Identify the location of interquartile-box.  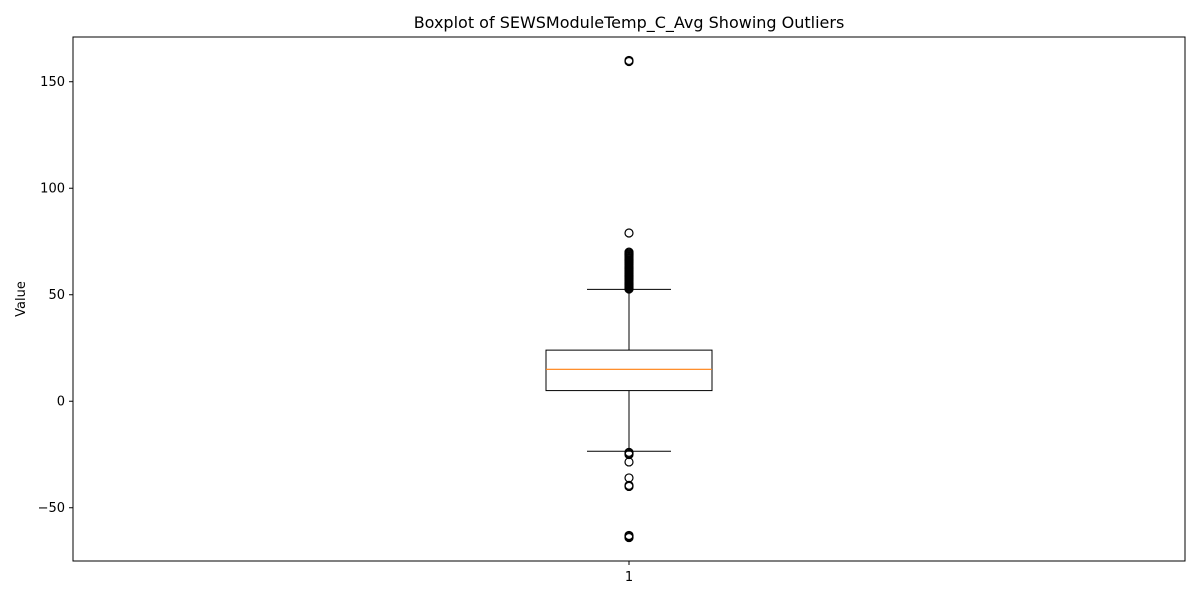
(629, 370).